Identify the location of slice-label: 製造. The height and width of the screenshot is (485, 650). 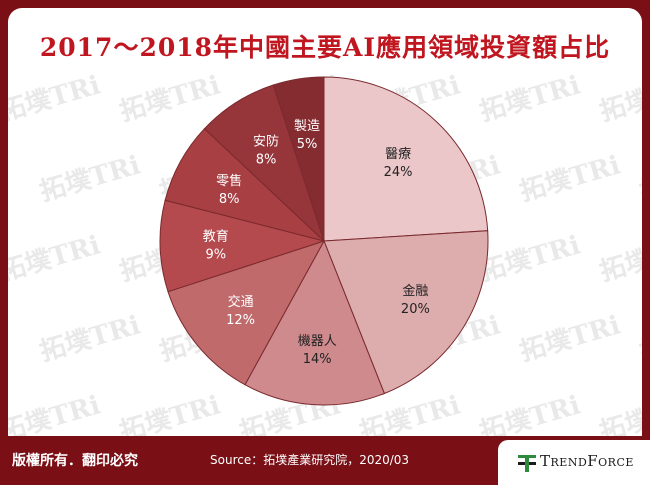
(307, 126).